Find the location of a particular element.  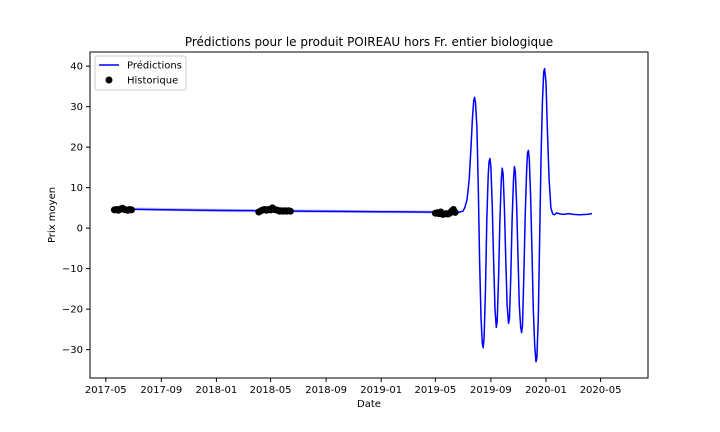

y-axis-label: Prix moyen is located at coordinates (52, 215).